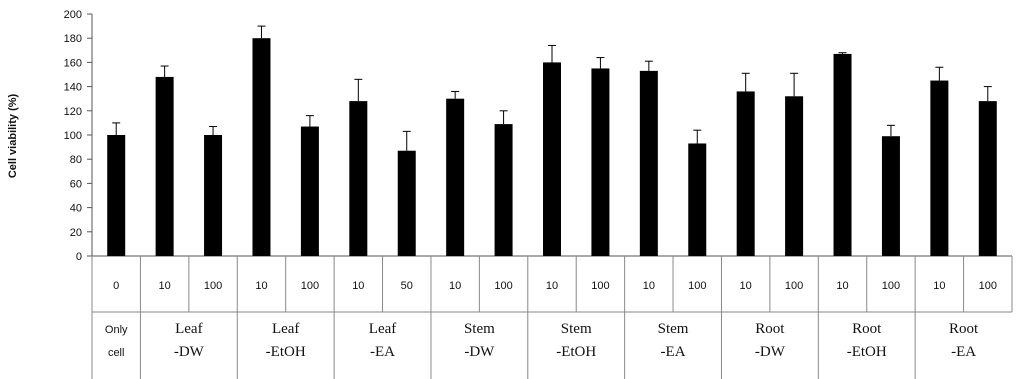  Describe the element at coordinates (76, 233) in the screenshot. I see `y-tick-label: 20` at that location.